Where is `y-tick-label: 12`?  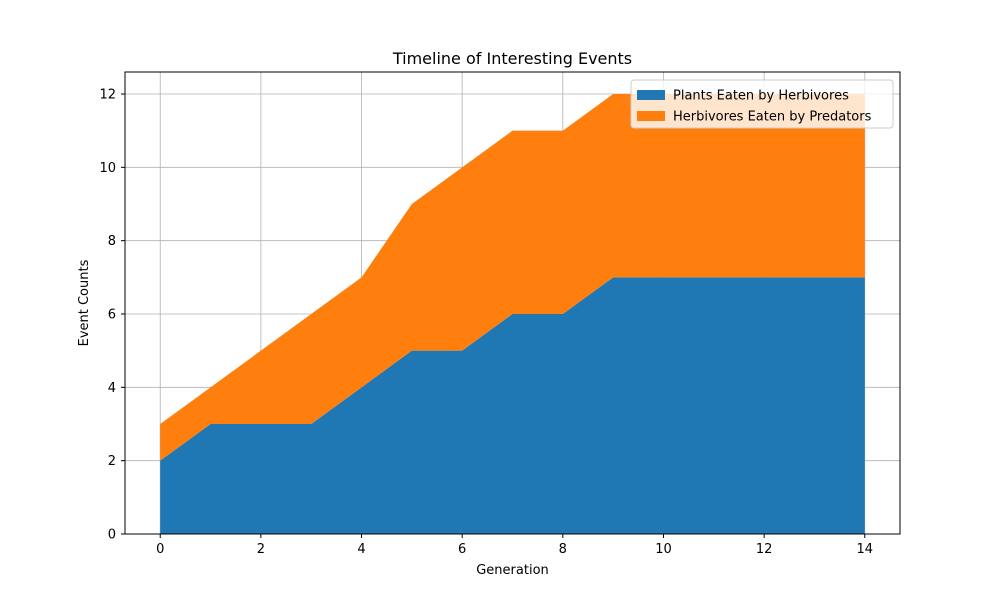
y-tick-label: 12 is located at coordinates (107, 95).